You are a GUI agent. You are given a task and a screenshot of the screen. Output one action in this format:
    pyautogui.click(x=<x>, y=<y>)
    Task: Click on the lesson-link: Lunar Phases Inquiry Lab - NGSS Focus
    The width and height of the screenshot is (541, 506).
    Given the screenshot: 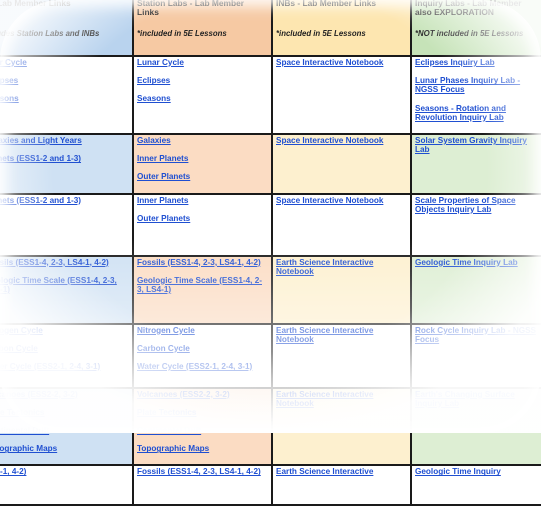 What is the action you would take?
    pyautogui.click(x=468, y=85)
    